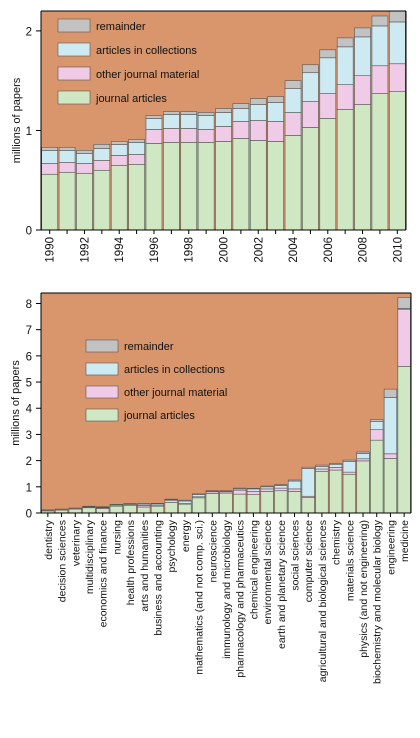  What do you see at coordinates (102, 415) in the screenshot?
I see `legend-swatch-journal-articles` at bounding box center [102, 415].